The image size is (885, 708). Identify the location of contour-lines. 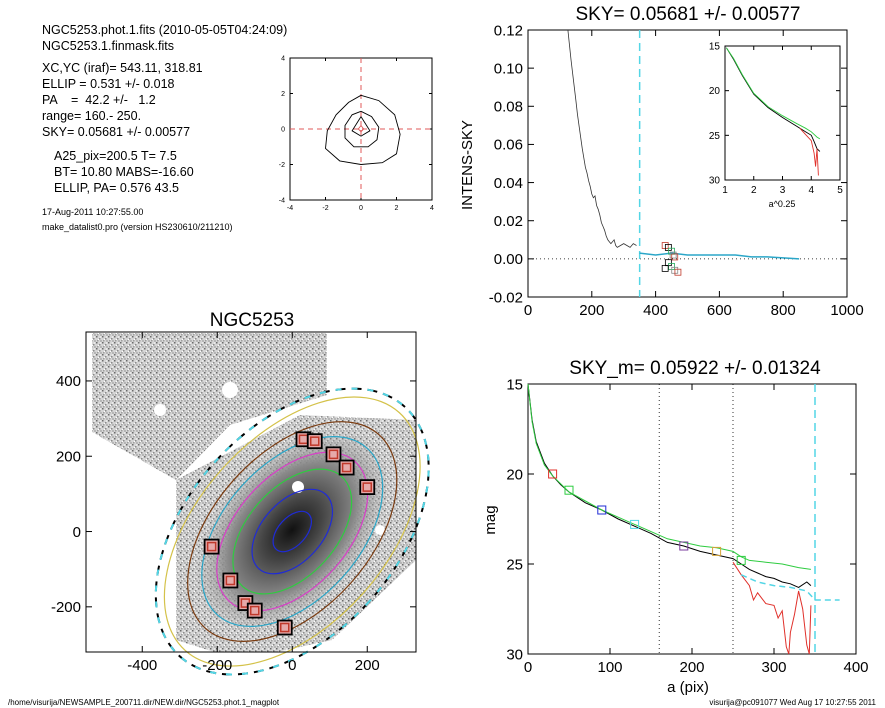
(363, 129).